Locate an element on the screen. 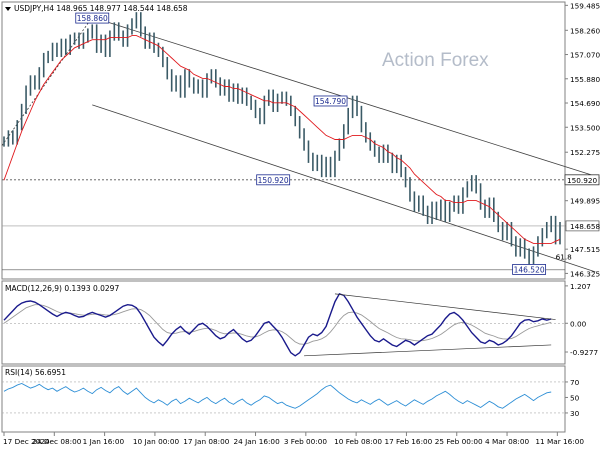 This screenshot has height=450, width=600. price-label-box: 158.860 is located at coordinates (92, 18).